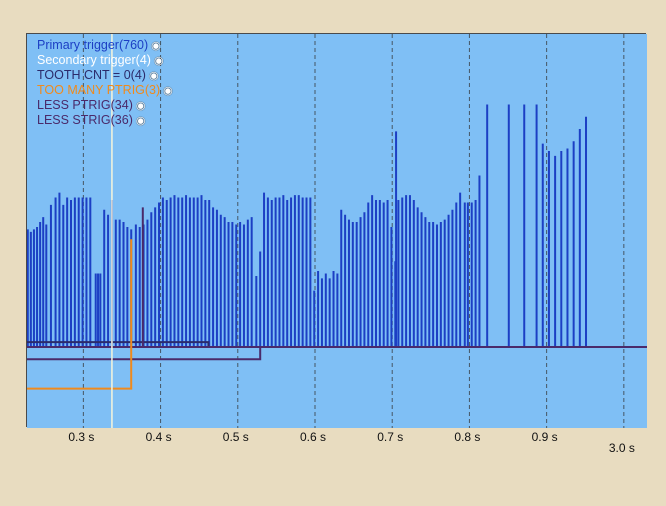  What do you see at coordinates (94, 60) in the screenshot?
I see `legend-label: Secondary trigger(4)` at bounding box center [94, 60].